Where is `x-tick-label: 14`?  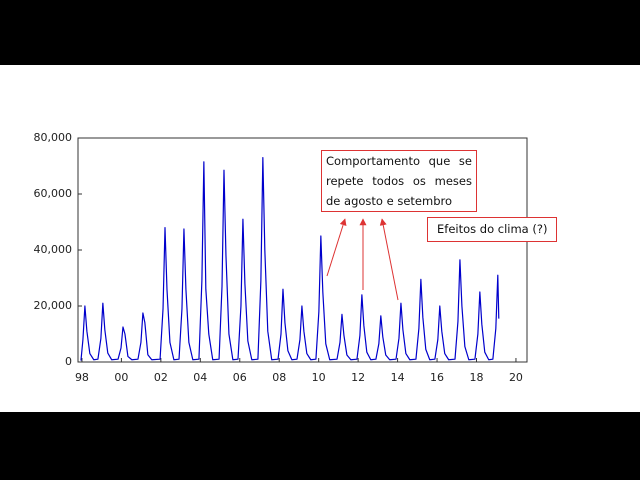
x-tick-label: 14 is located at coordinates (398, 377).